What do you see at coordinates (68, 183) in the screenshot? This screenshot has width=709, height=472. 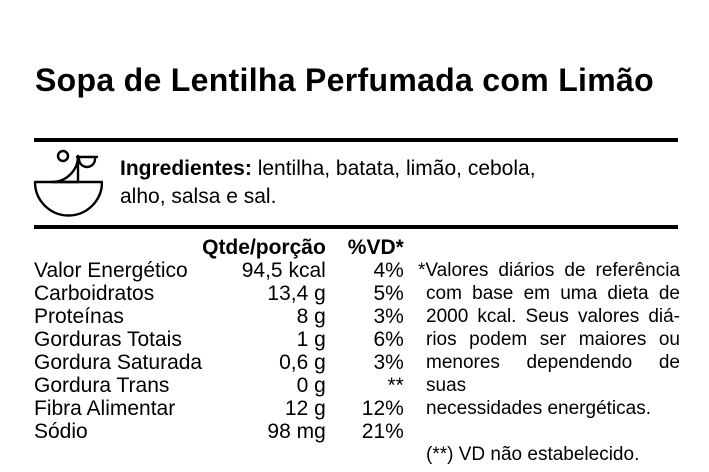 I see `cooking-bowl-icon` at bounding box center [68, 183].